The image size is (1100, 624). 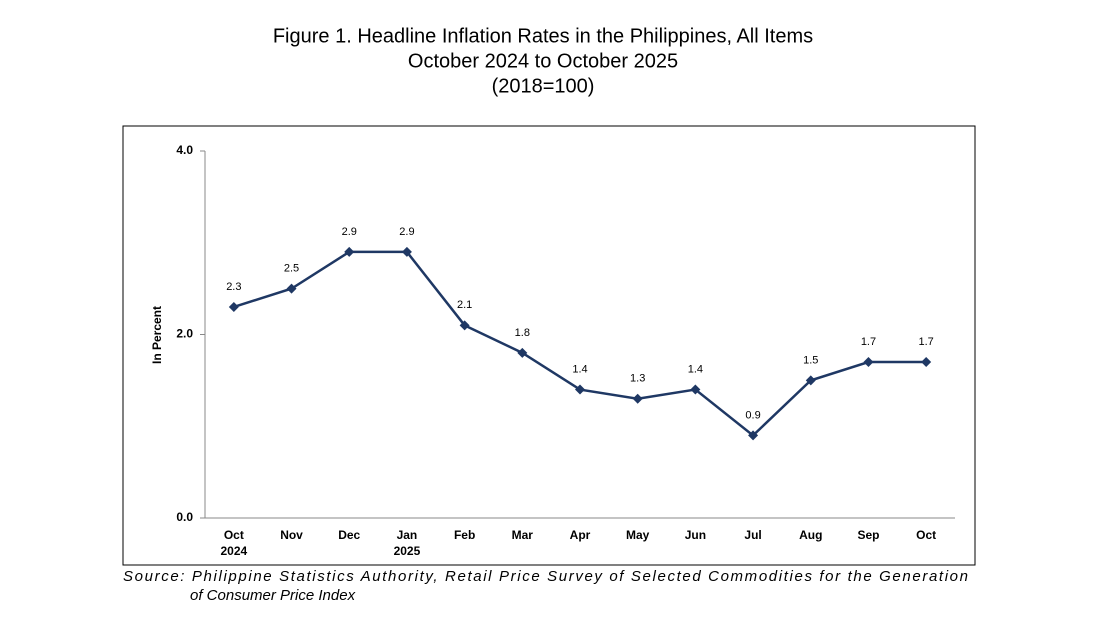 I want to click on x-tick-label: May, so click(x=638, y=535).